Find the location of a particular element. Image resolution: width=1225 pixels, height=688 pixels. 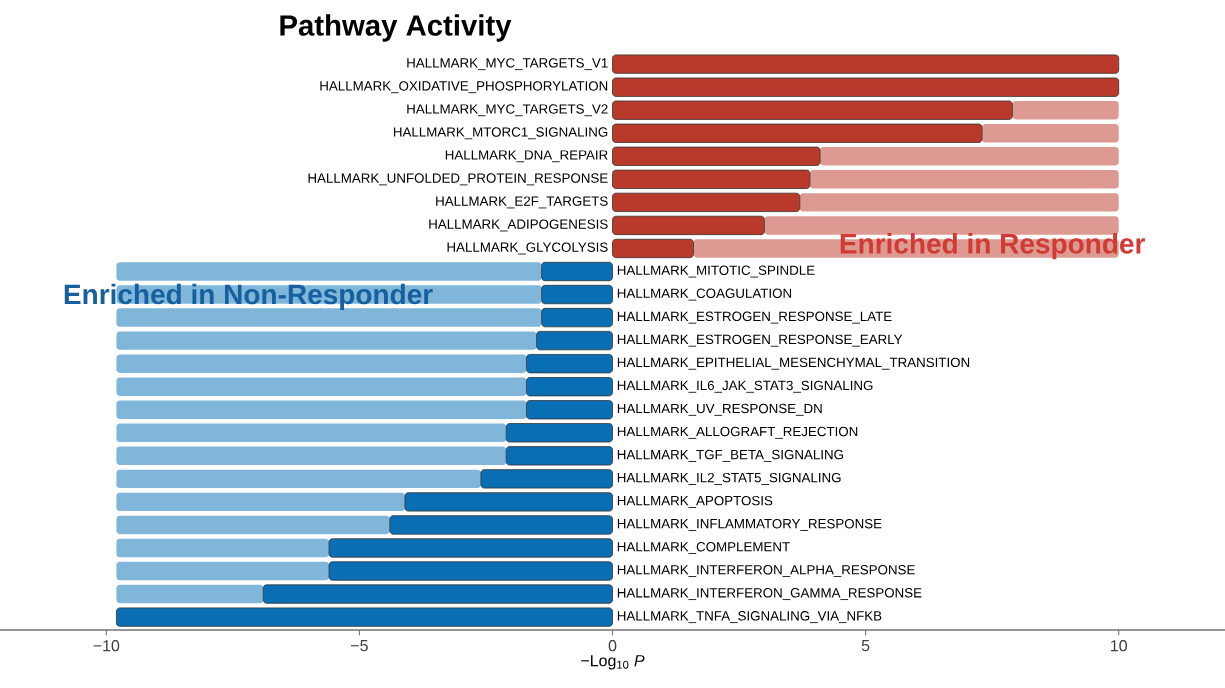

x-tick-label: 0 is located at coordinates (612, 646).